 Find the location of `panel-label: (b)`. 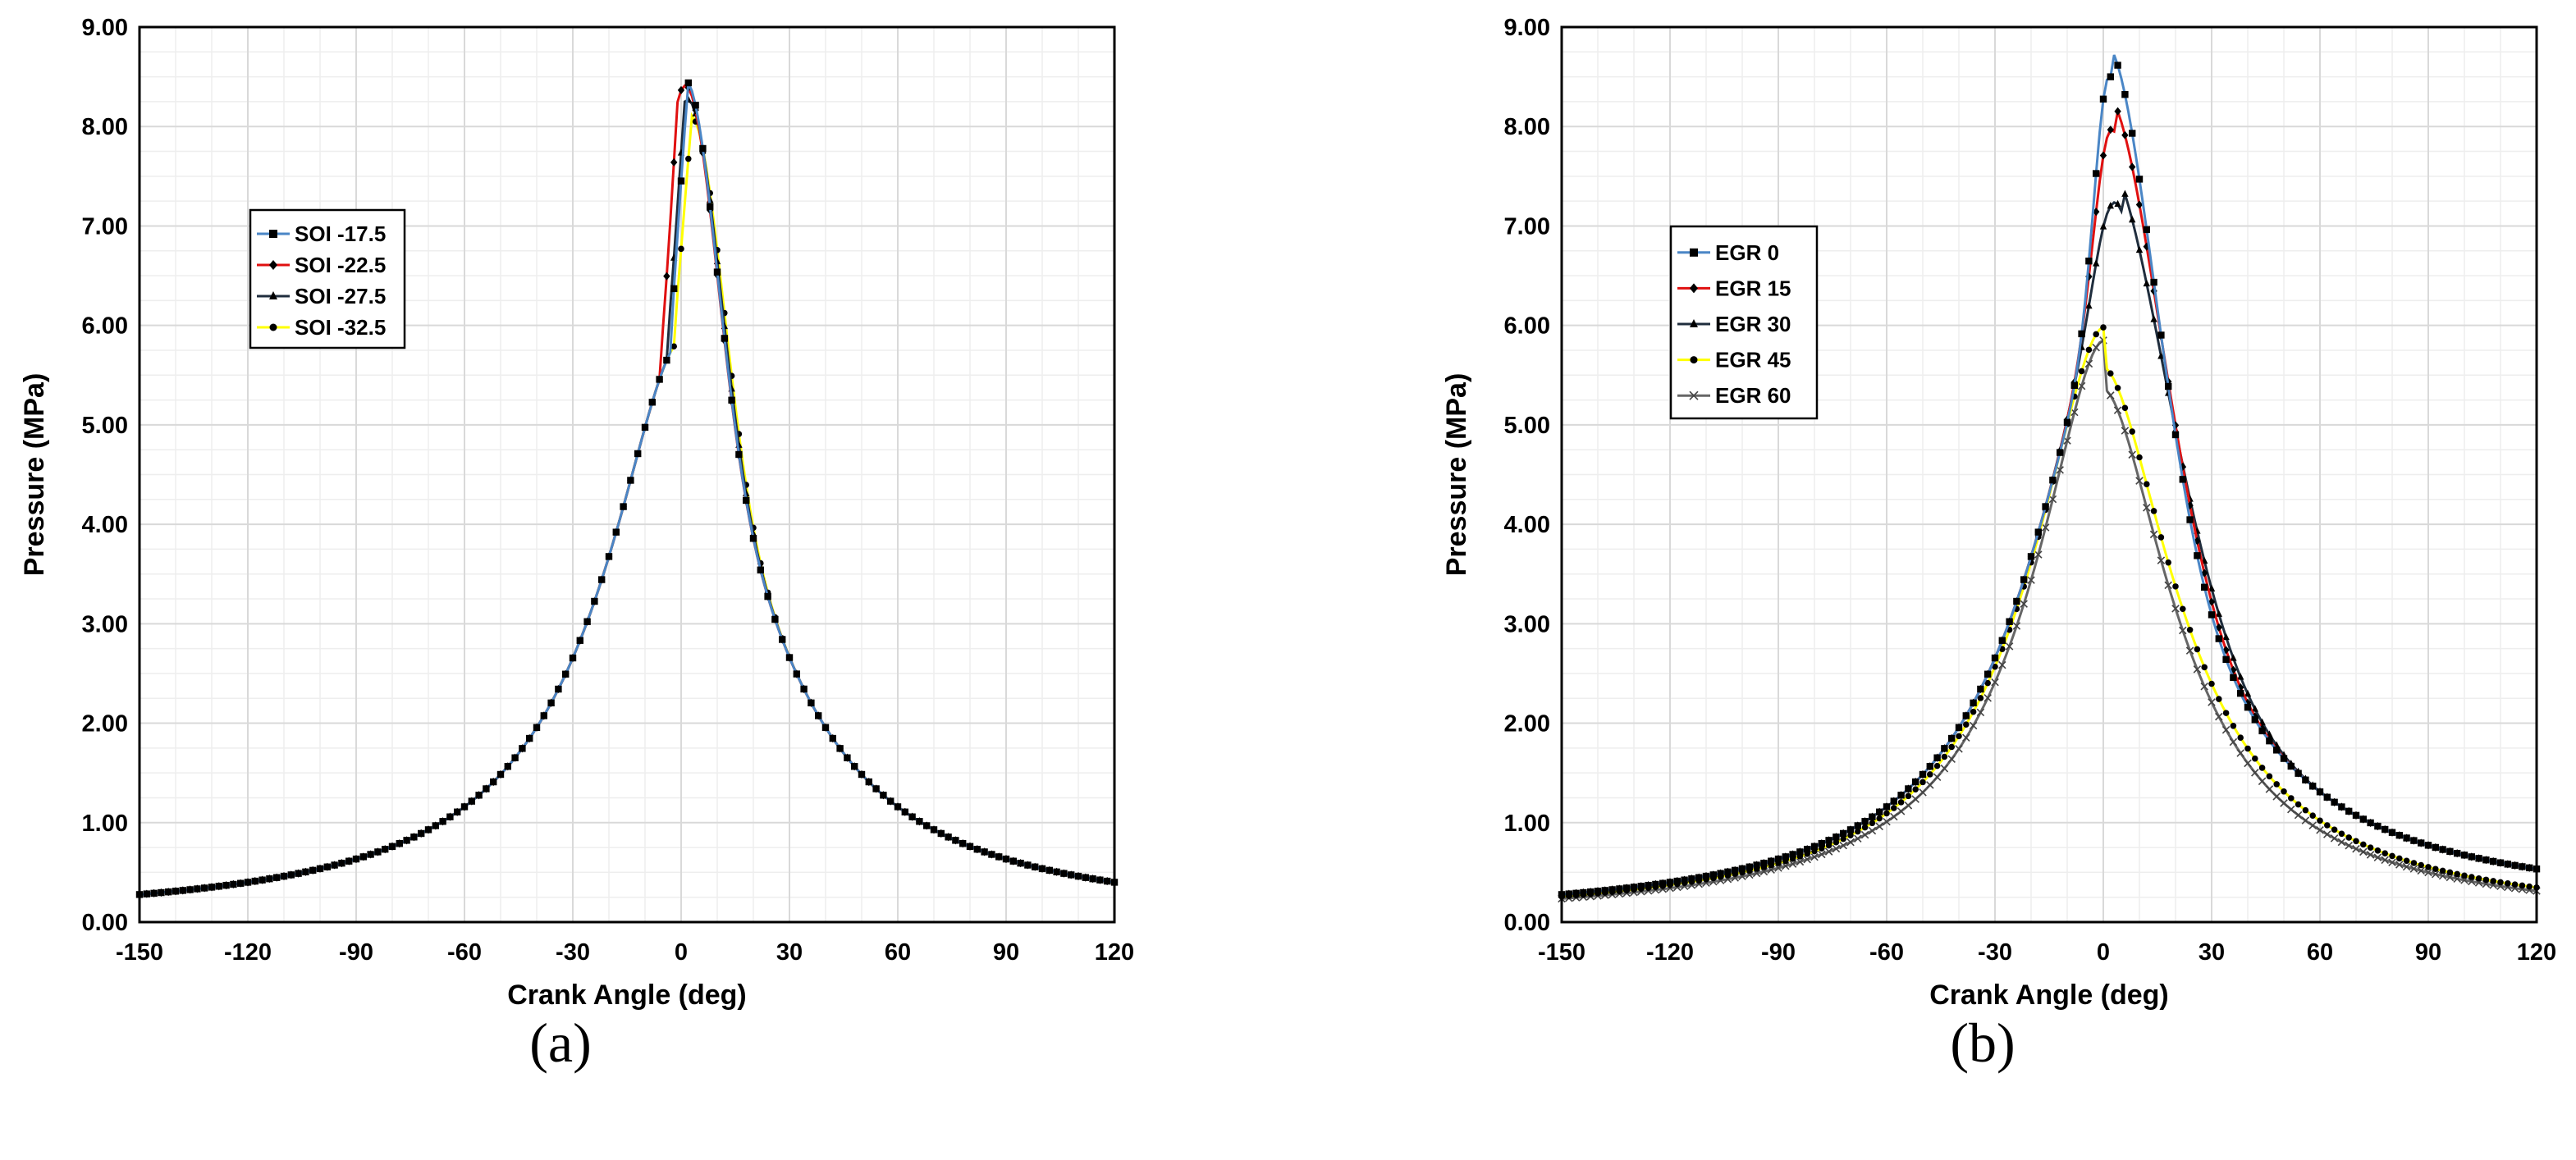

panel-label: (b) is located at coordinates (1982, 1043).